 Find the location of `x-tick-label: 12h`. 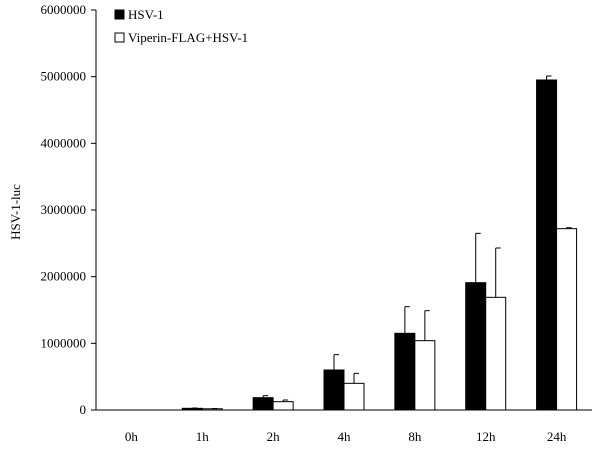

x-tick-label: 12h is located at coordinates (486, 436).